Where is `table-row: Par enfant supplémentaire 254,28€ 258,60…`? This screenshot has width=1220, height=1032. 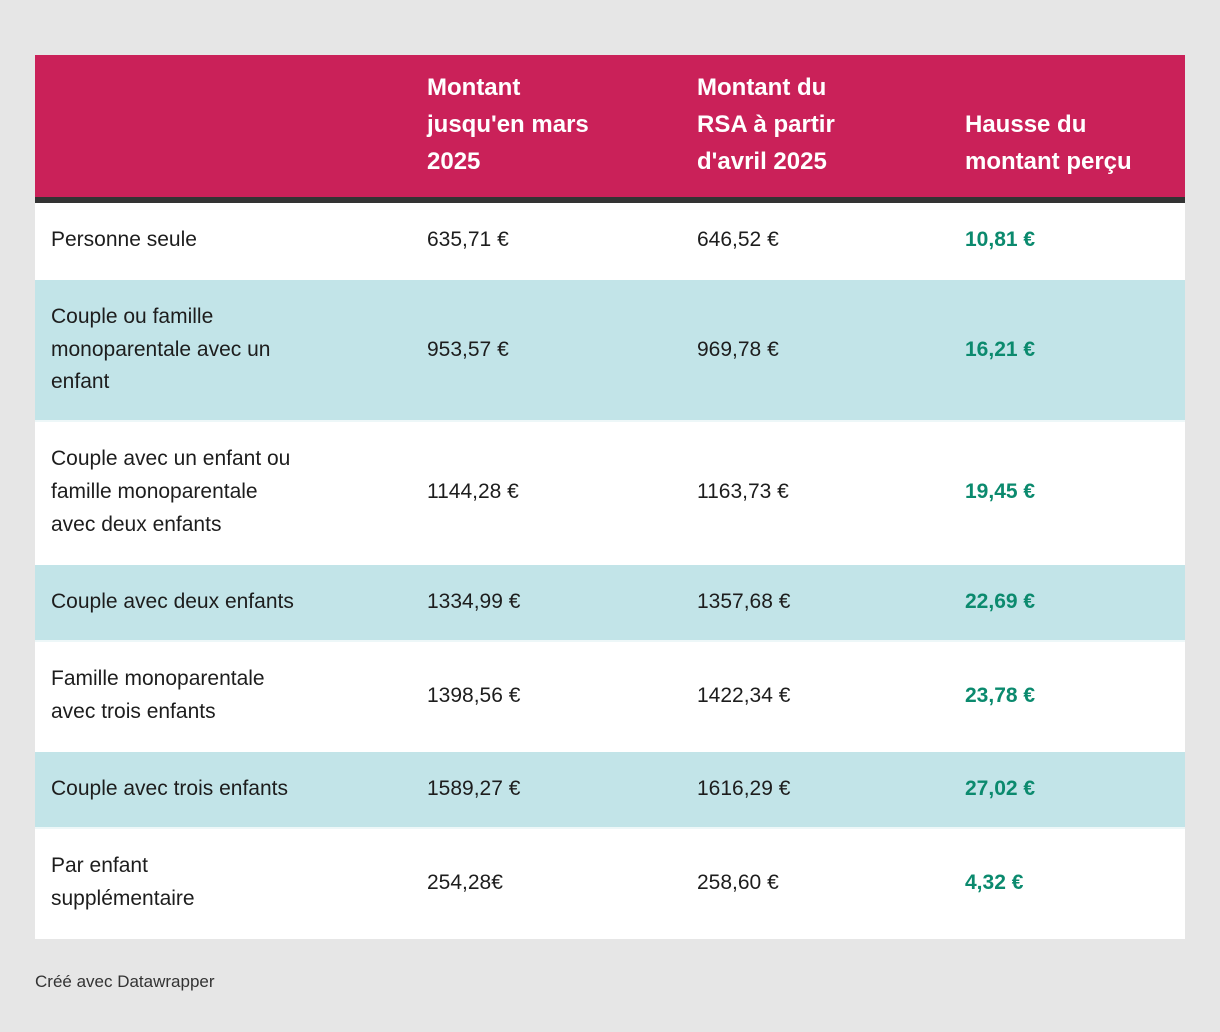
table-row: Par enfant supplémentaire 254,28€ 258,60… is located at coordinates (610, 884).